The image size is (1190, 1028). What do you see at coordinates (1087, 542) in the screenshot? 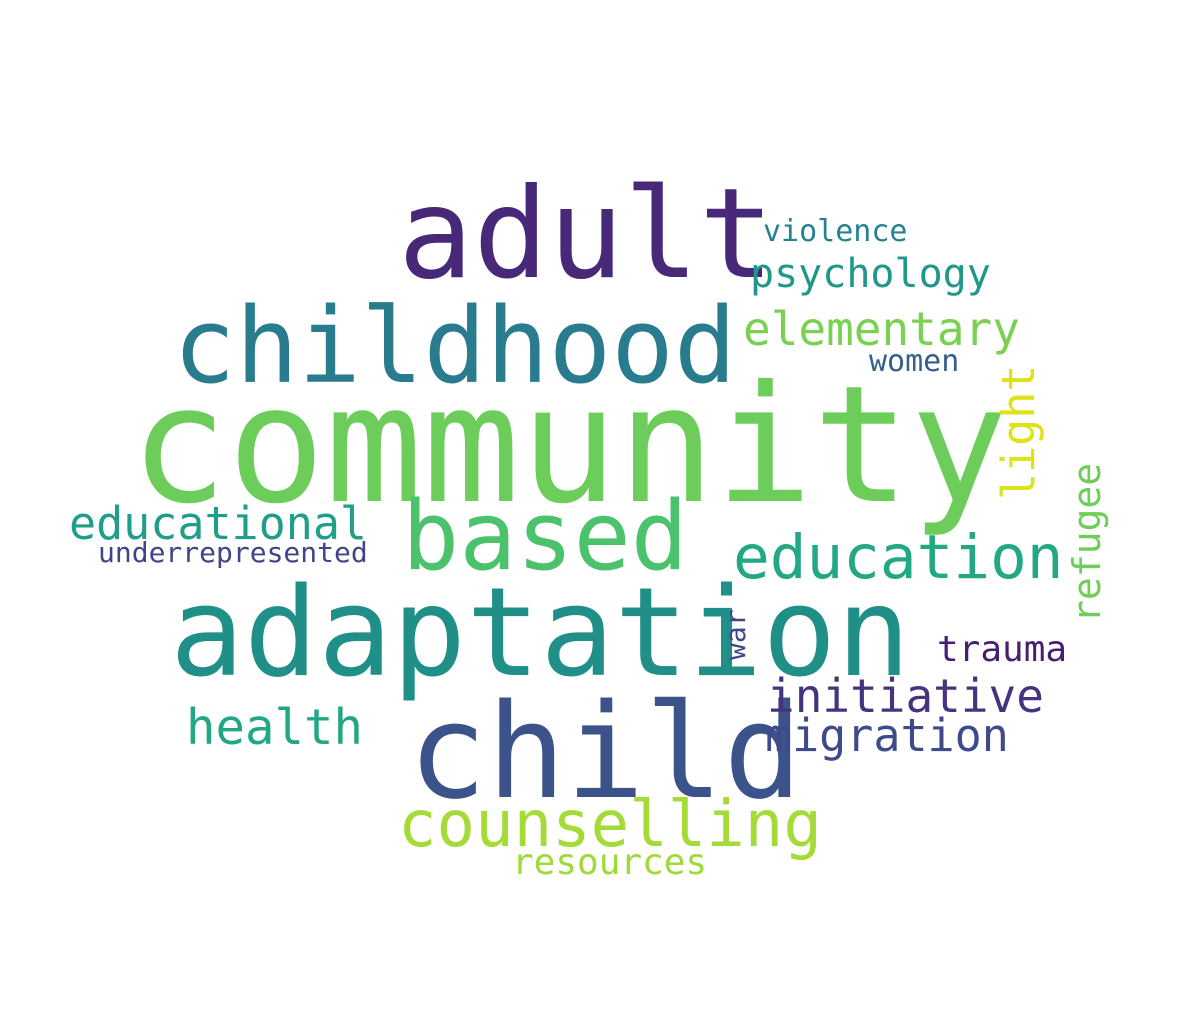
I see `word-refugee: refugee` at bounding box center [1087, 542].